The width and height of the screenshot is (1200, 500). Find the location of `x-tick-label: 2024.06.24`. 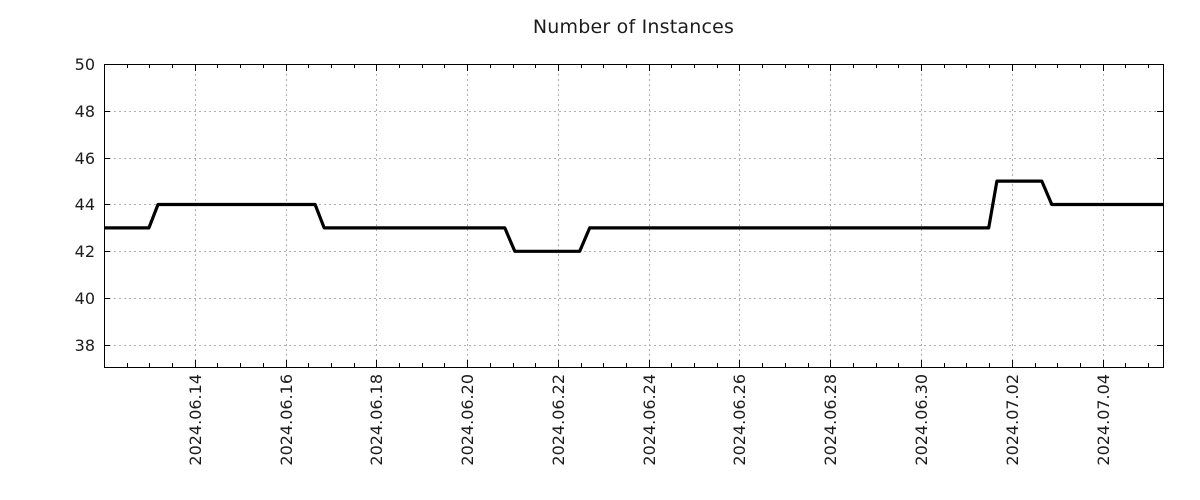

x-tick-label: 2024.06.24 is located at coordinates (649, 420).